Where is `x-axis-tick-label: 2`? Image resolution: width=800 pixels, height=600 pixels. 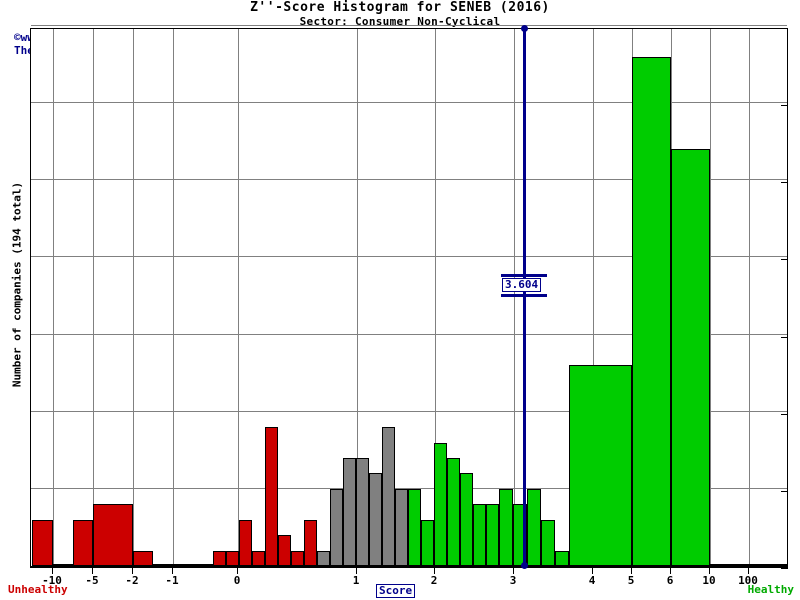
x-axis-tick-label: 2 is located at coordinates (434, 580).